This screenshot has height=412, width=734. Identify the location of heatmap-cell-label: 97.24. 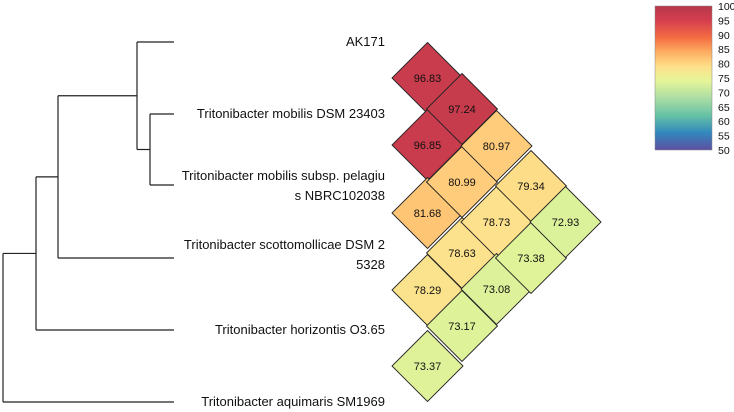
(462, 110).